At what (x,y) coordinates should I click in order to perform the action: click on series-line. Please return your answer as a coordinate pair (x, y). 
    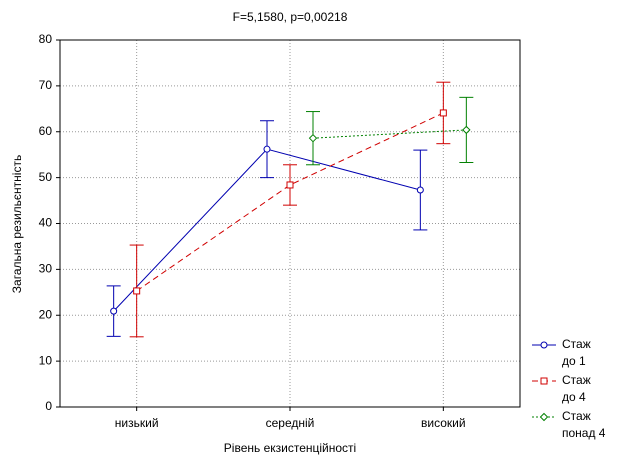
    Looking at the image, I should click on (389, 134).